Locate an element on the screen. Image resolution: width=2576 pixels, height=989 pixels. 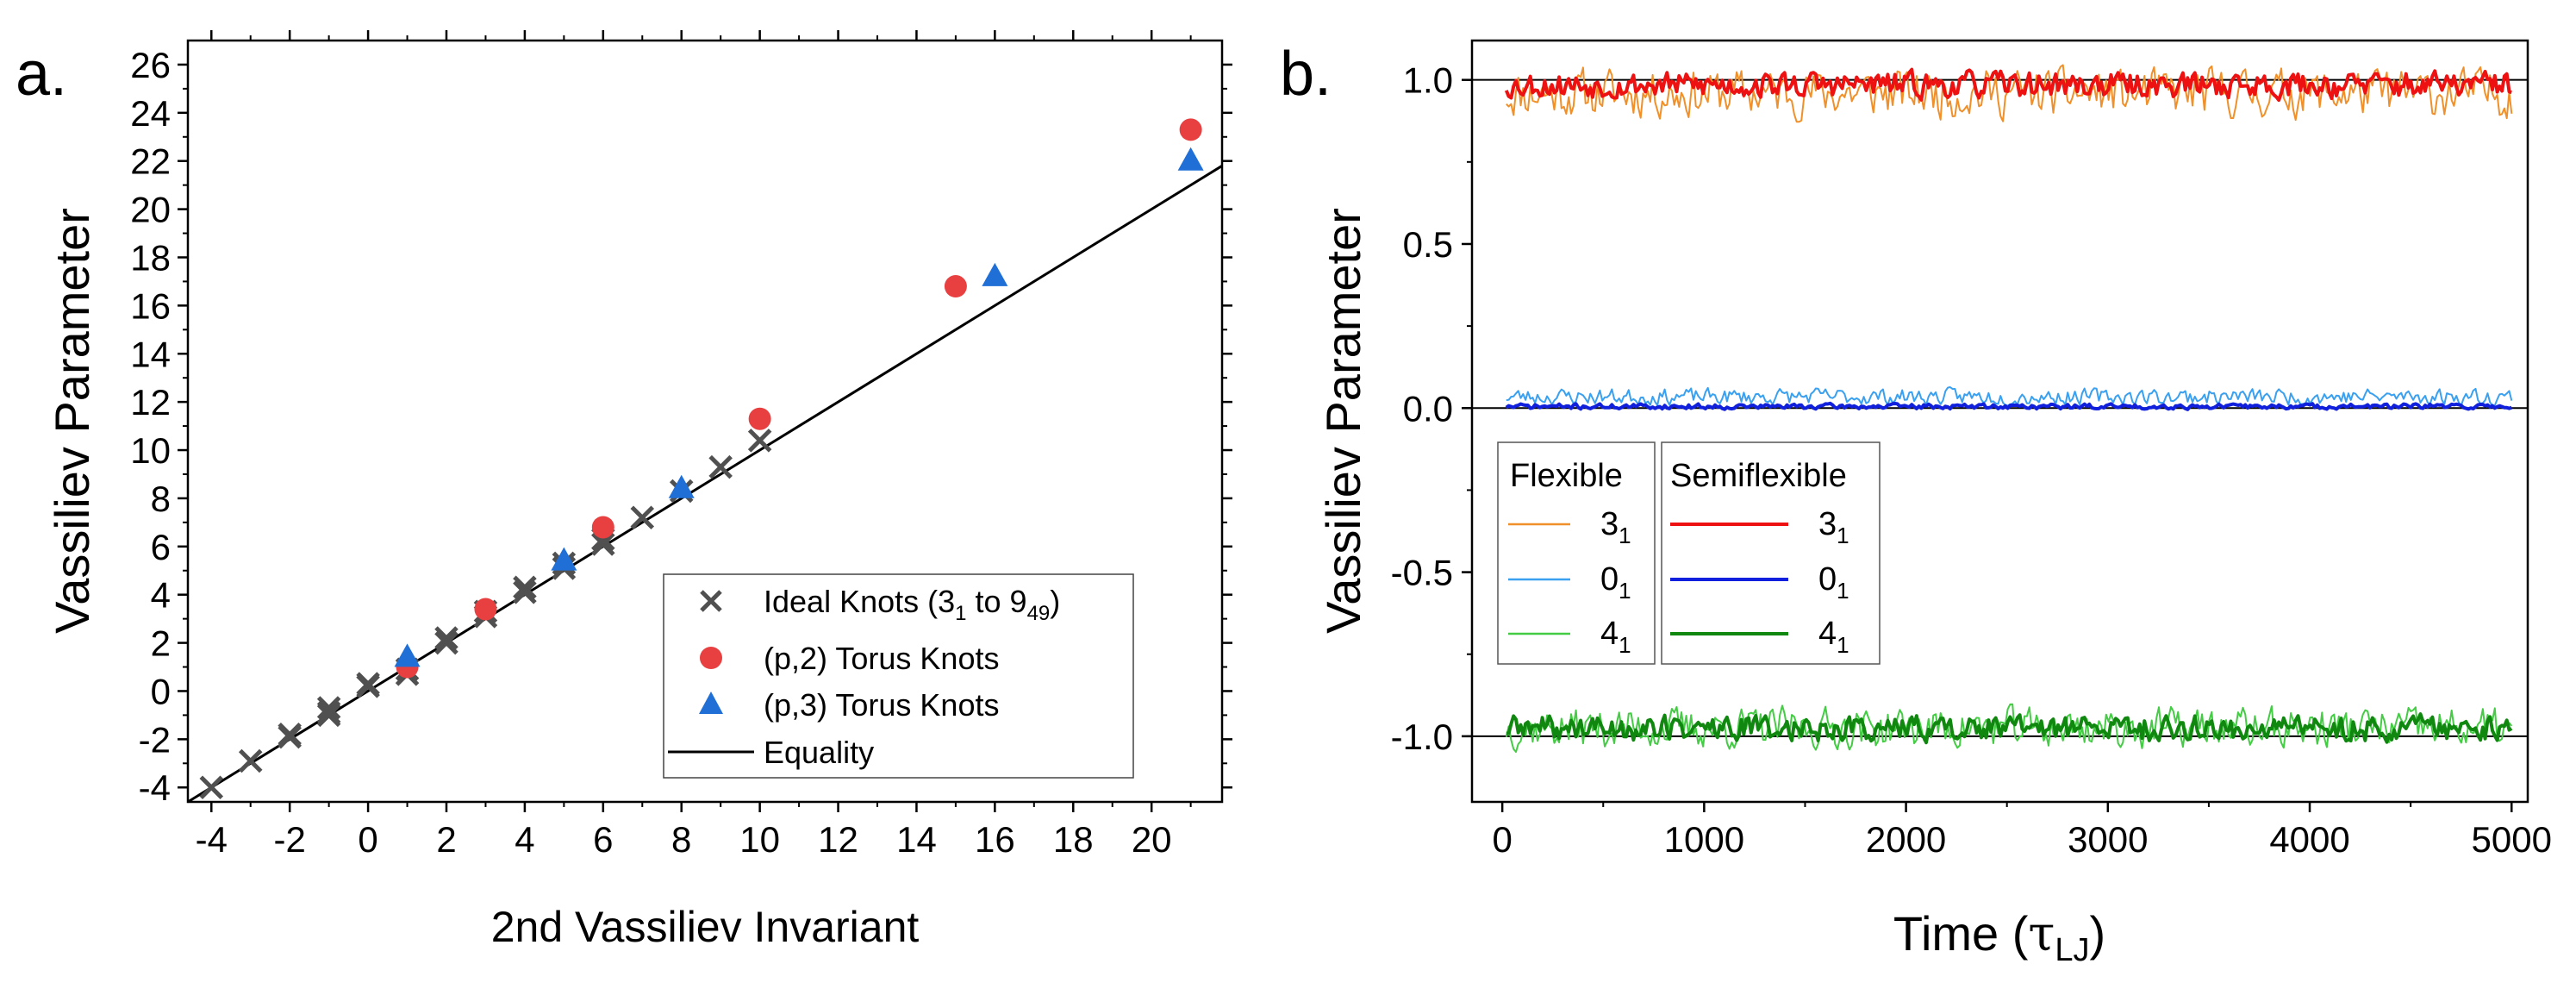
y-tick-label: 20 is located at coordinates (150, 210).